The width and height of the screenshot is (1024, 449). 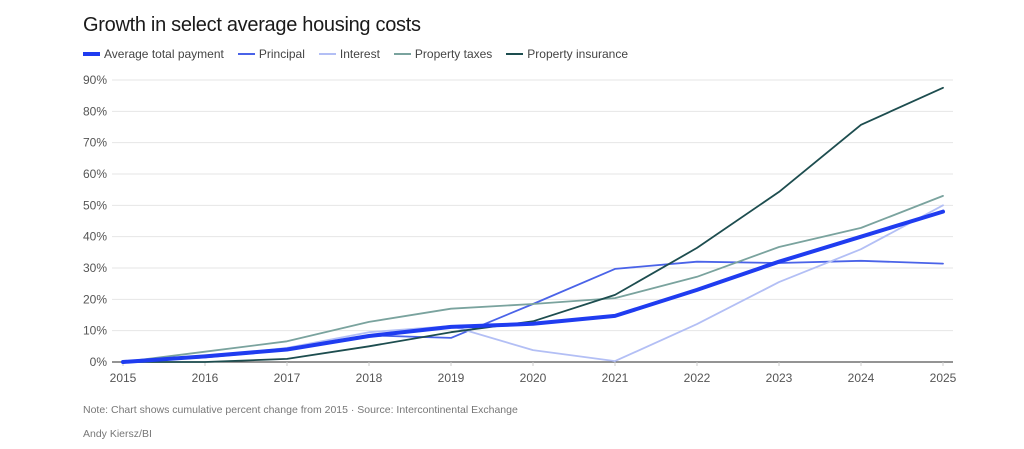 What do you see at coordinates (252, 25) in the screenshot?
I see `chart-title: Growth in select average housing costs` at bounding box center [252, 25].